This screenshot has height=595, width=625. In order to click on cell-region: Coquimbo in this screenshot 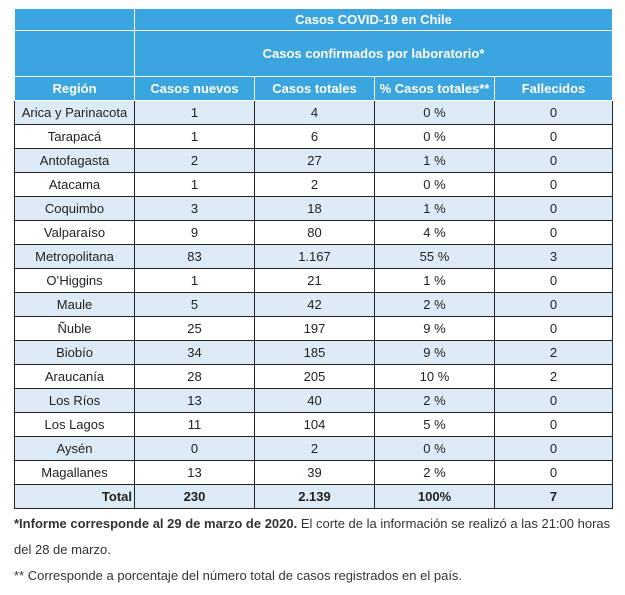, I will do `click(74, 208)`.